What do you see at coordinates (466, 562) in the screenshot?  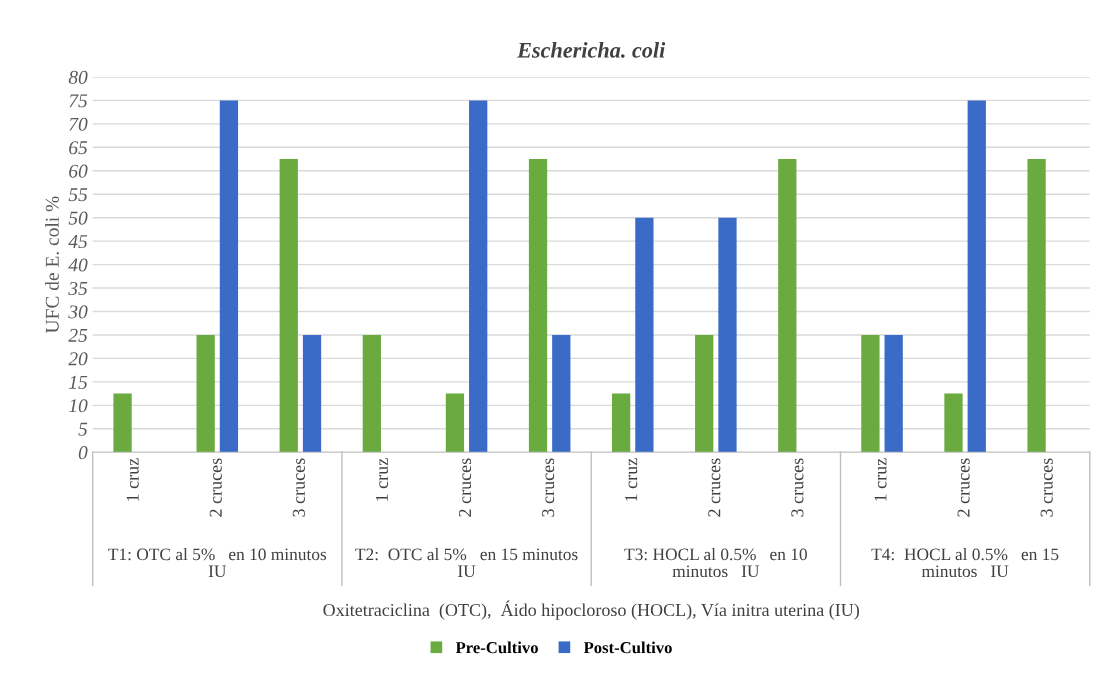 I see `text: T2: OTC al 5% en 15 minutos IU` at bounding box center [466, 562].